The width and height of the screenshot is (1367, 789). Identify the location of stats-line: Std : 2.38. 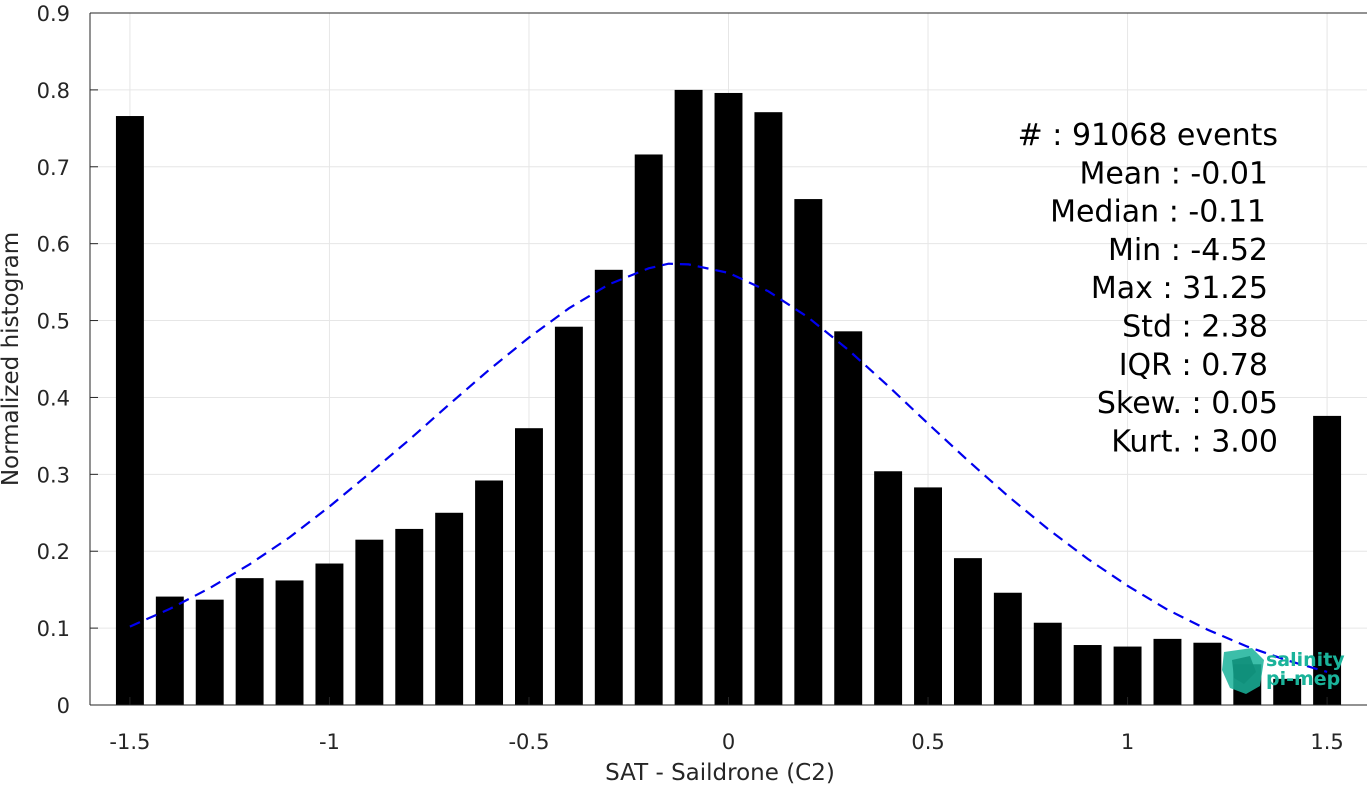
(1195, 327).